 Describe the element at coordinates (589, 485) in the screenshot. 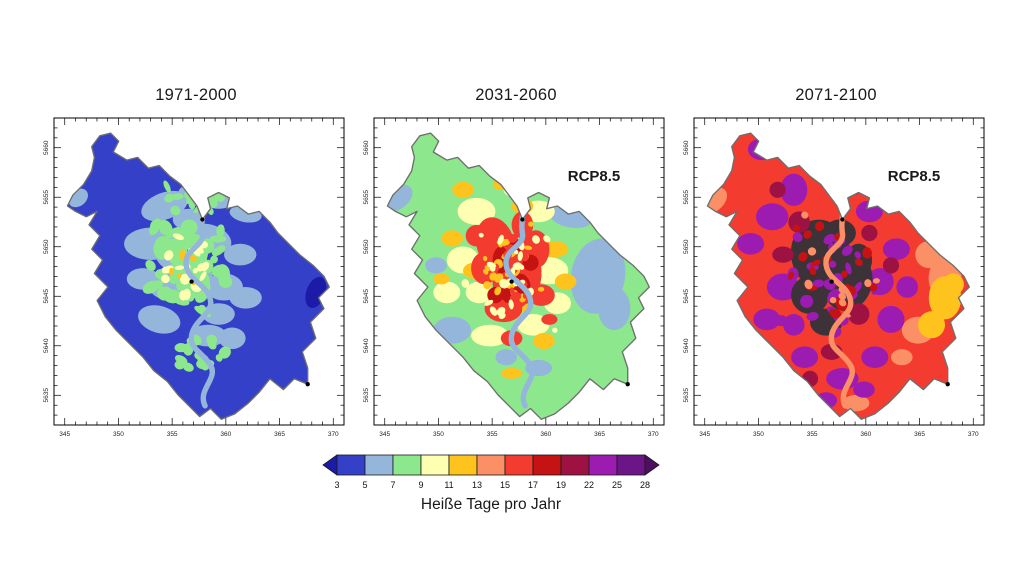

I see `colorbar-tick-label: 22` at that location.